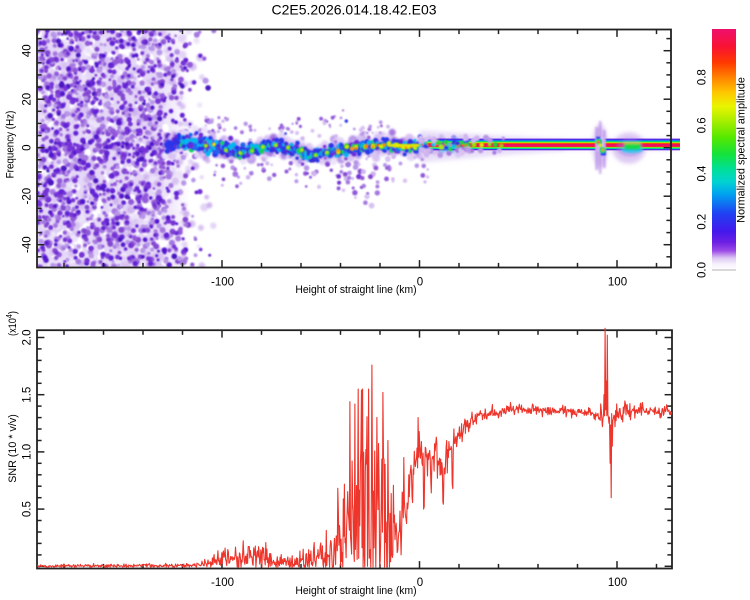 The image size is (750, 600). What do you see at coordinates (10, 145) in the screenshot?
I see `svg-text: Frequency (Hz)` at bounding box center [10, 145].